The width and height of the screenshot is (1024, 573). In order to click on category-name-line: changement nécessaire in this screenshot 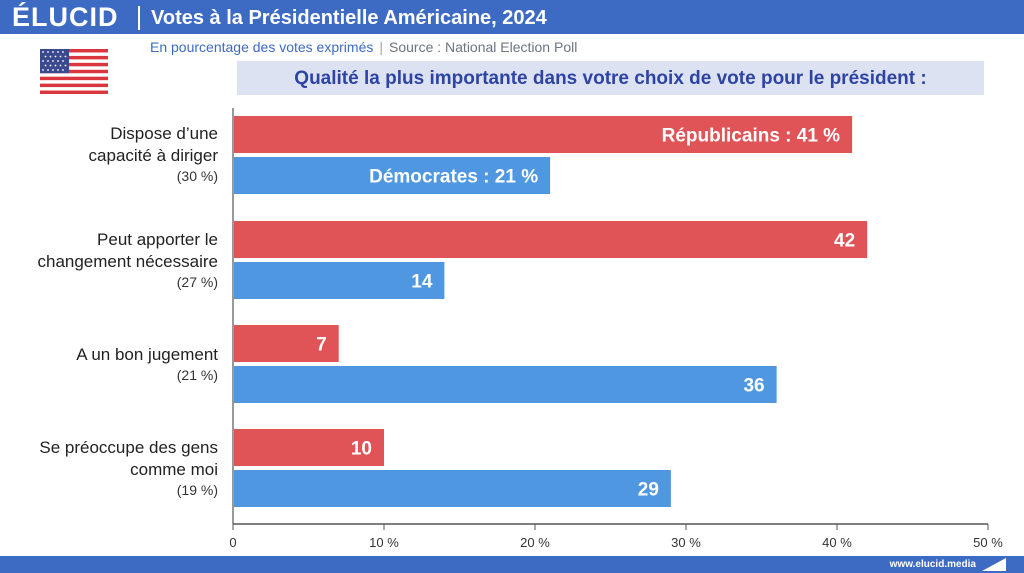, I will do `click(127, 261)`.